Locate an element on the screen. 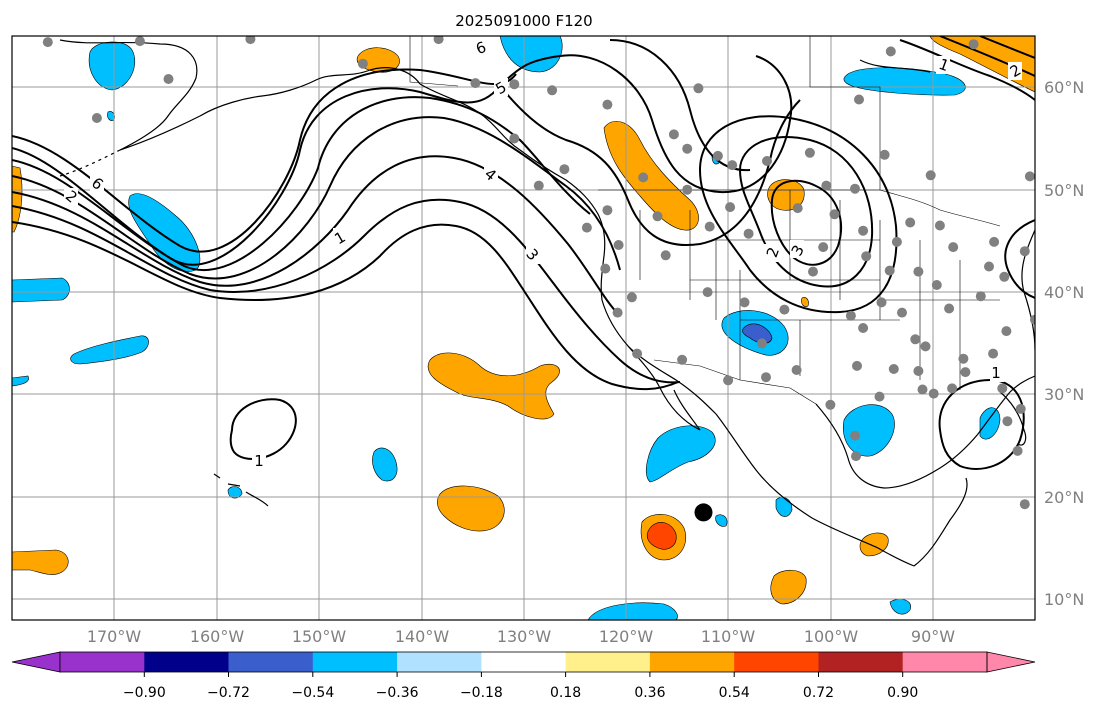  colorbar-extend-left is located at coordinates (36, 662).